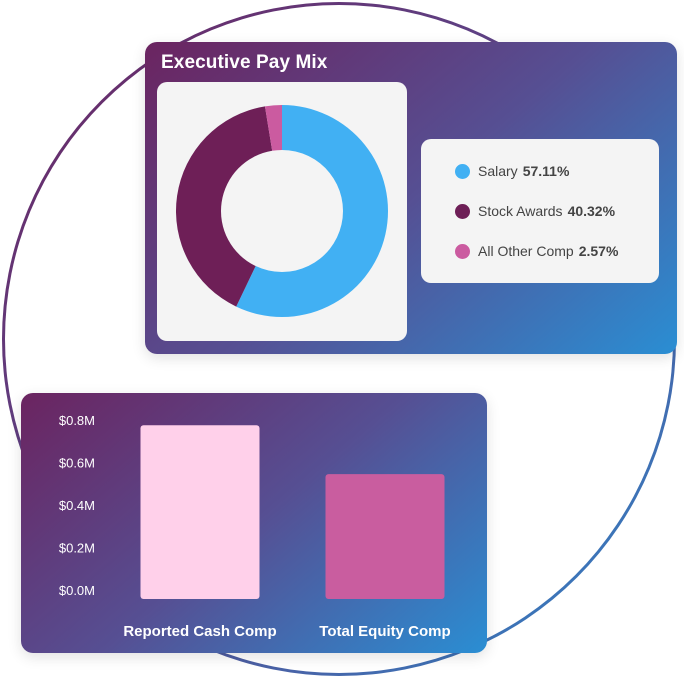 The height and width of the screenshot is (684, 684). I want to click on legend-value-stock-awards: 40.32%, so click(591, 211).